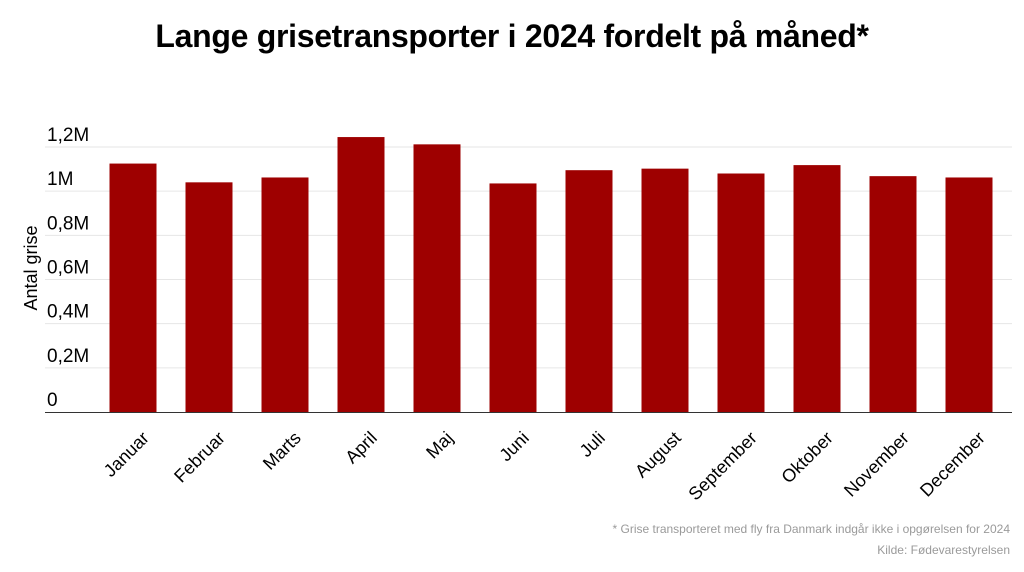  Describe the element at coordinates (589, 291) in the screenshot. I see `bar-juli` at that location.